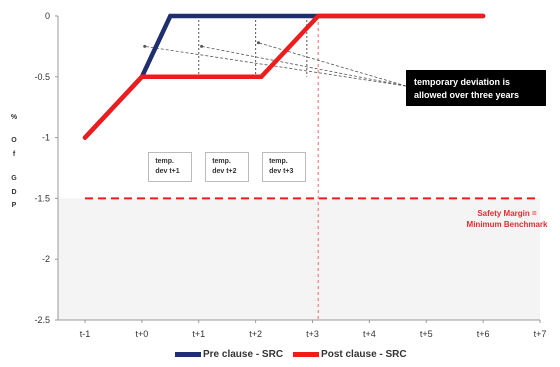 The width and height of the screenshot is (560, 367). Describe the element at coordinates (507, 219) in the screenshot. I see `safety-margin-label: Safety Margin = Minimum Benchmark` at that location.